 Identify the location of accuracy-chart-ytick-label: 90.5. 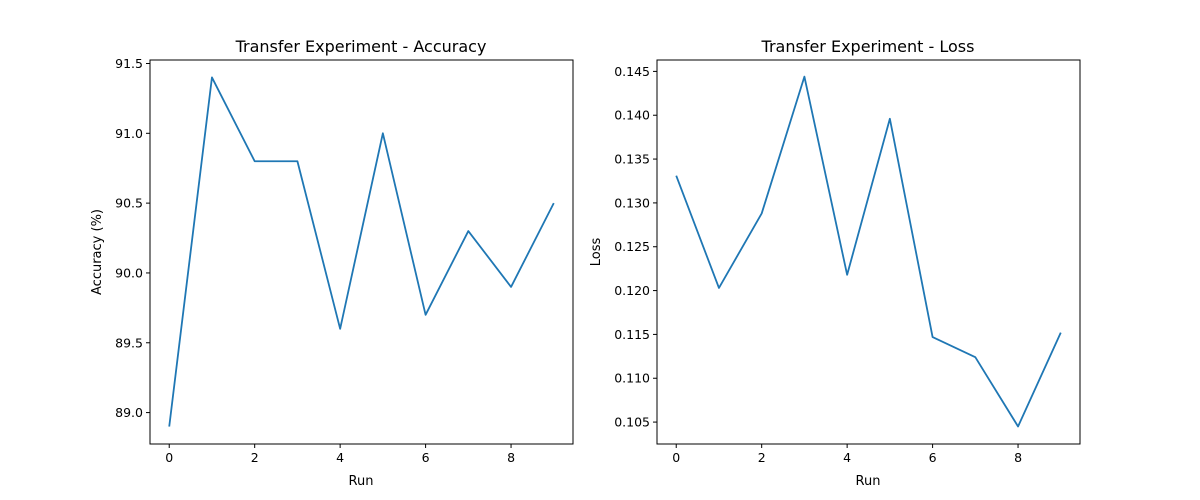
(129, 203).